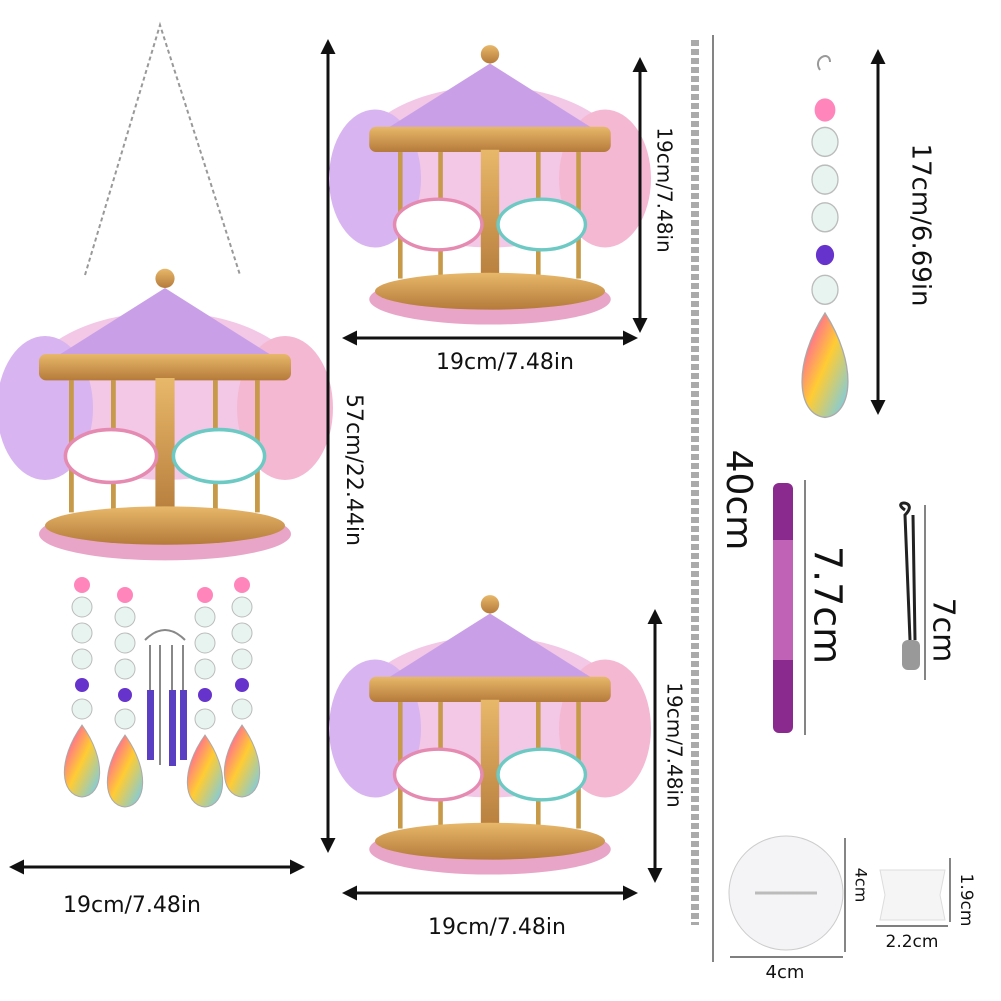  I want to click on pendant-length-label: 17cm/6.69in, so click(921, 224).